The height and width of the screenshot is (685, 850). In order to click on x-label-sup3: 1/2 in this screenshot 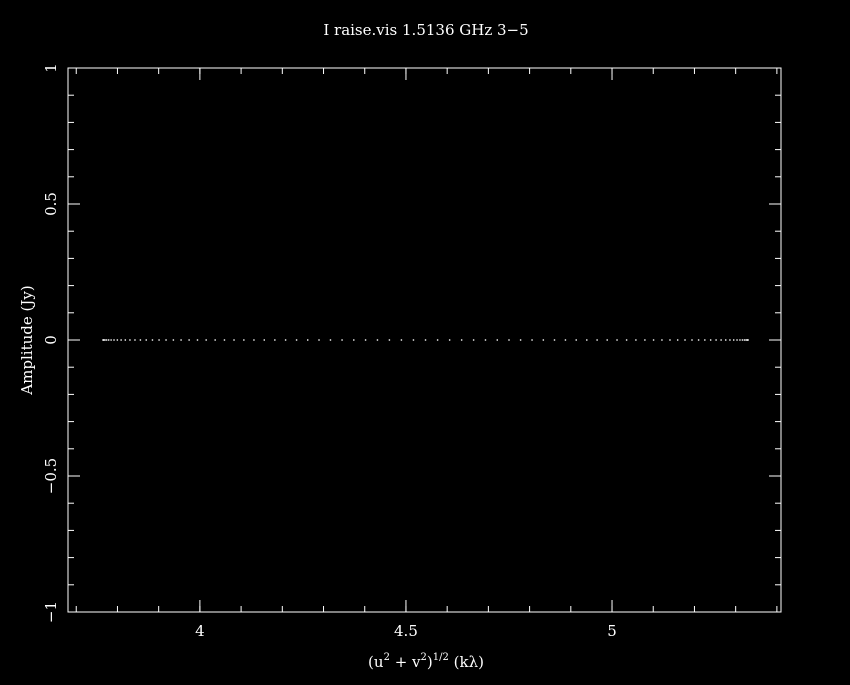, I will do `click(441, 657)`.